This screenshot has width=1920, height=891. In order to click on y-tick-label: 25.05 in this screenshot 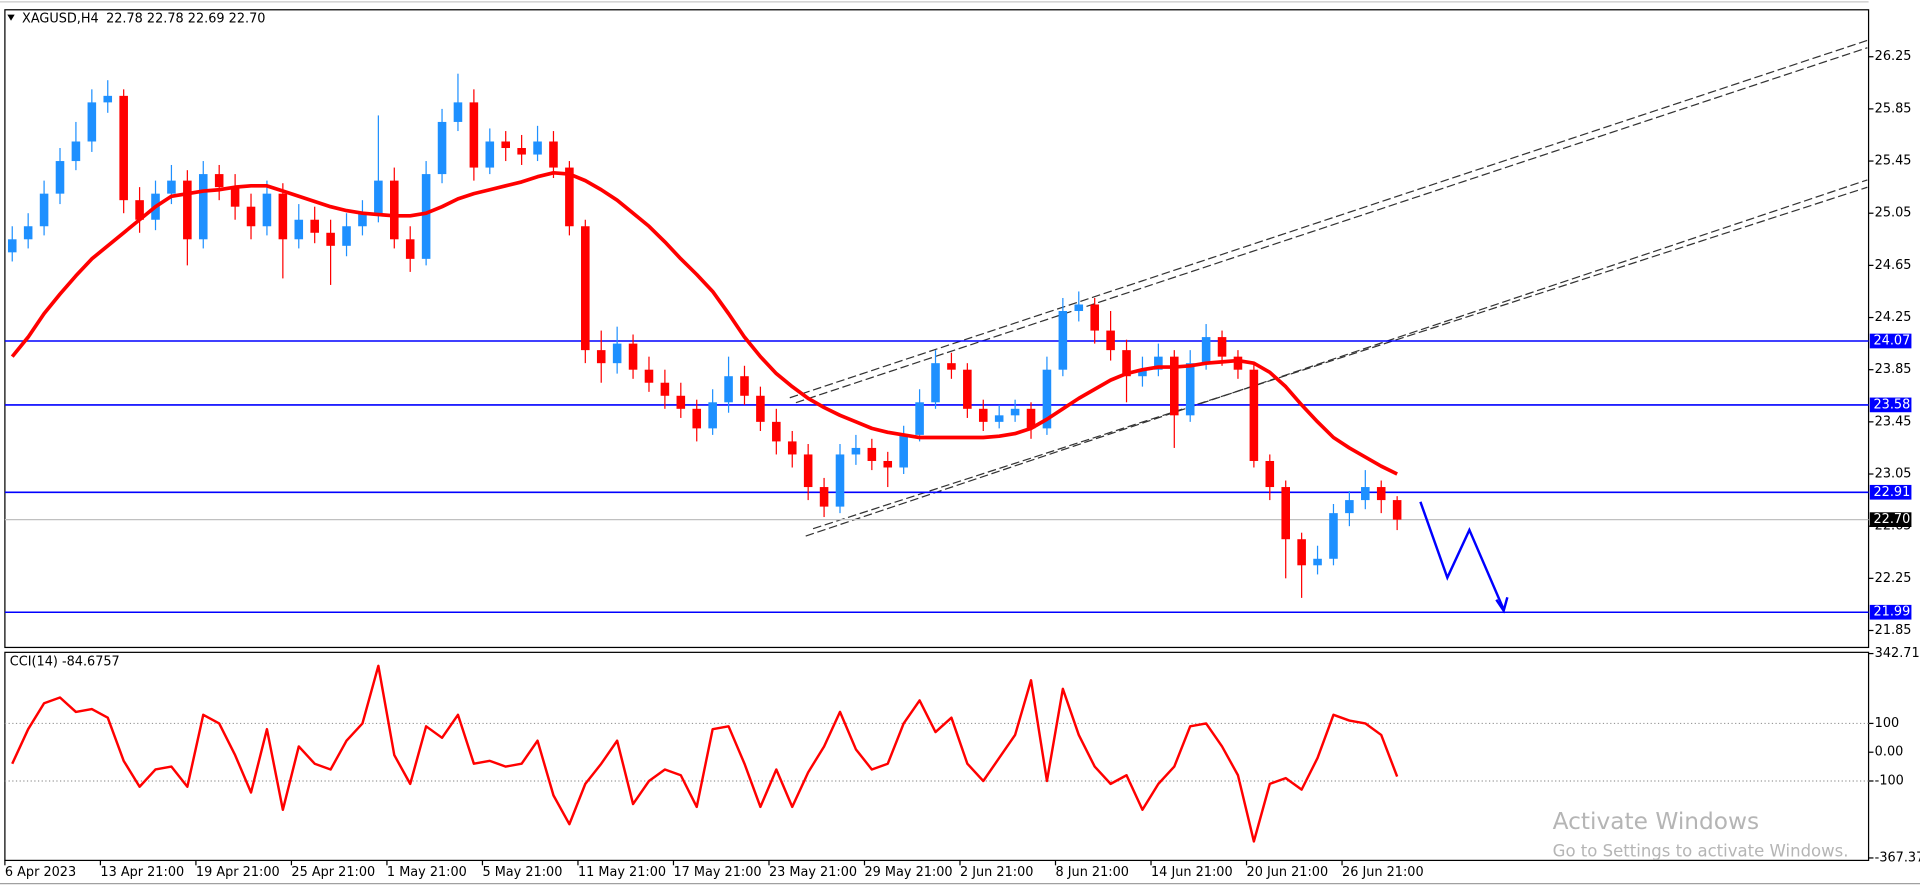, I will do `click(1893, 213)`.